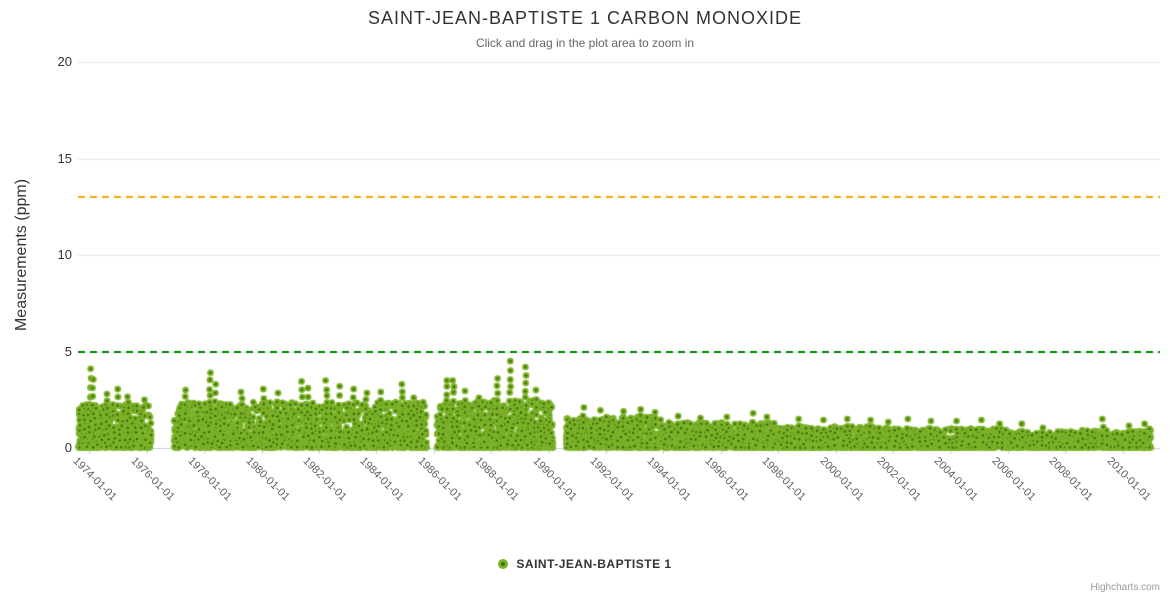 This screenshot has height=600, width=1170. I want to click on highcharts-credit-link: Highcharts.com, so click(1125, 587).